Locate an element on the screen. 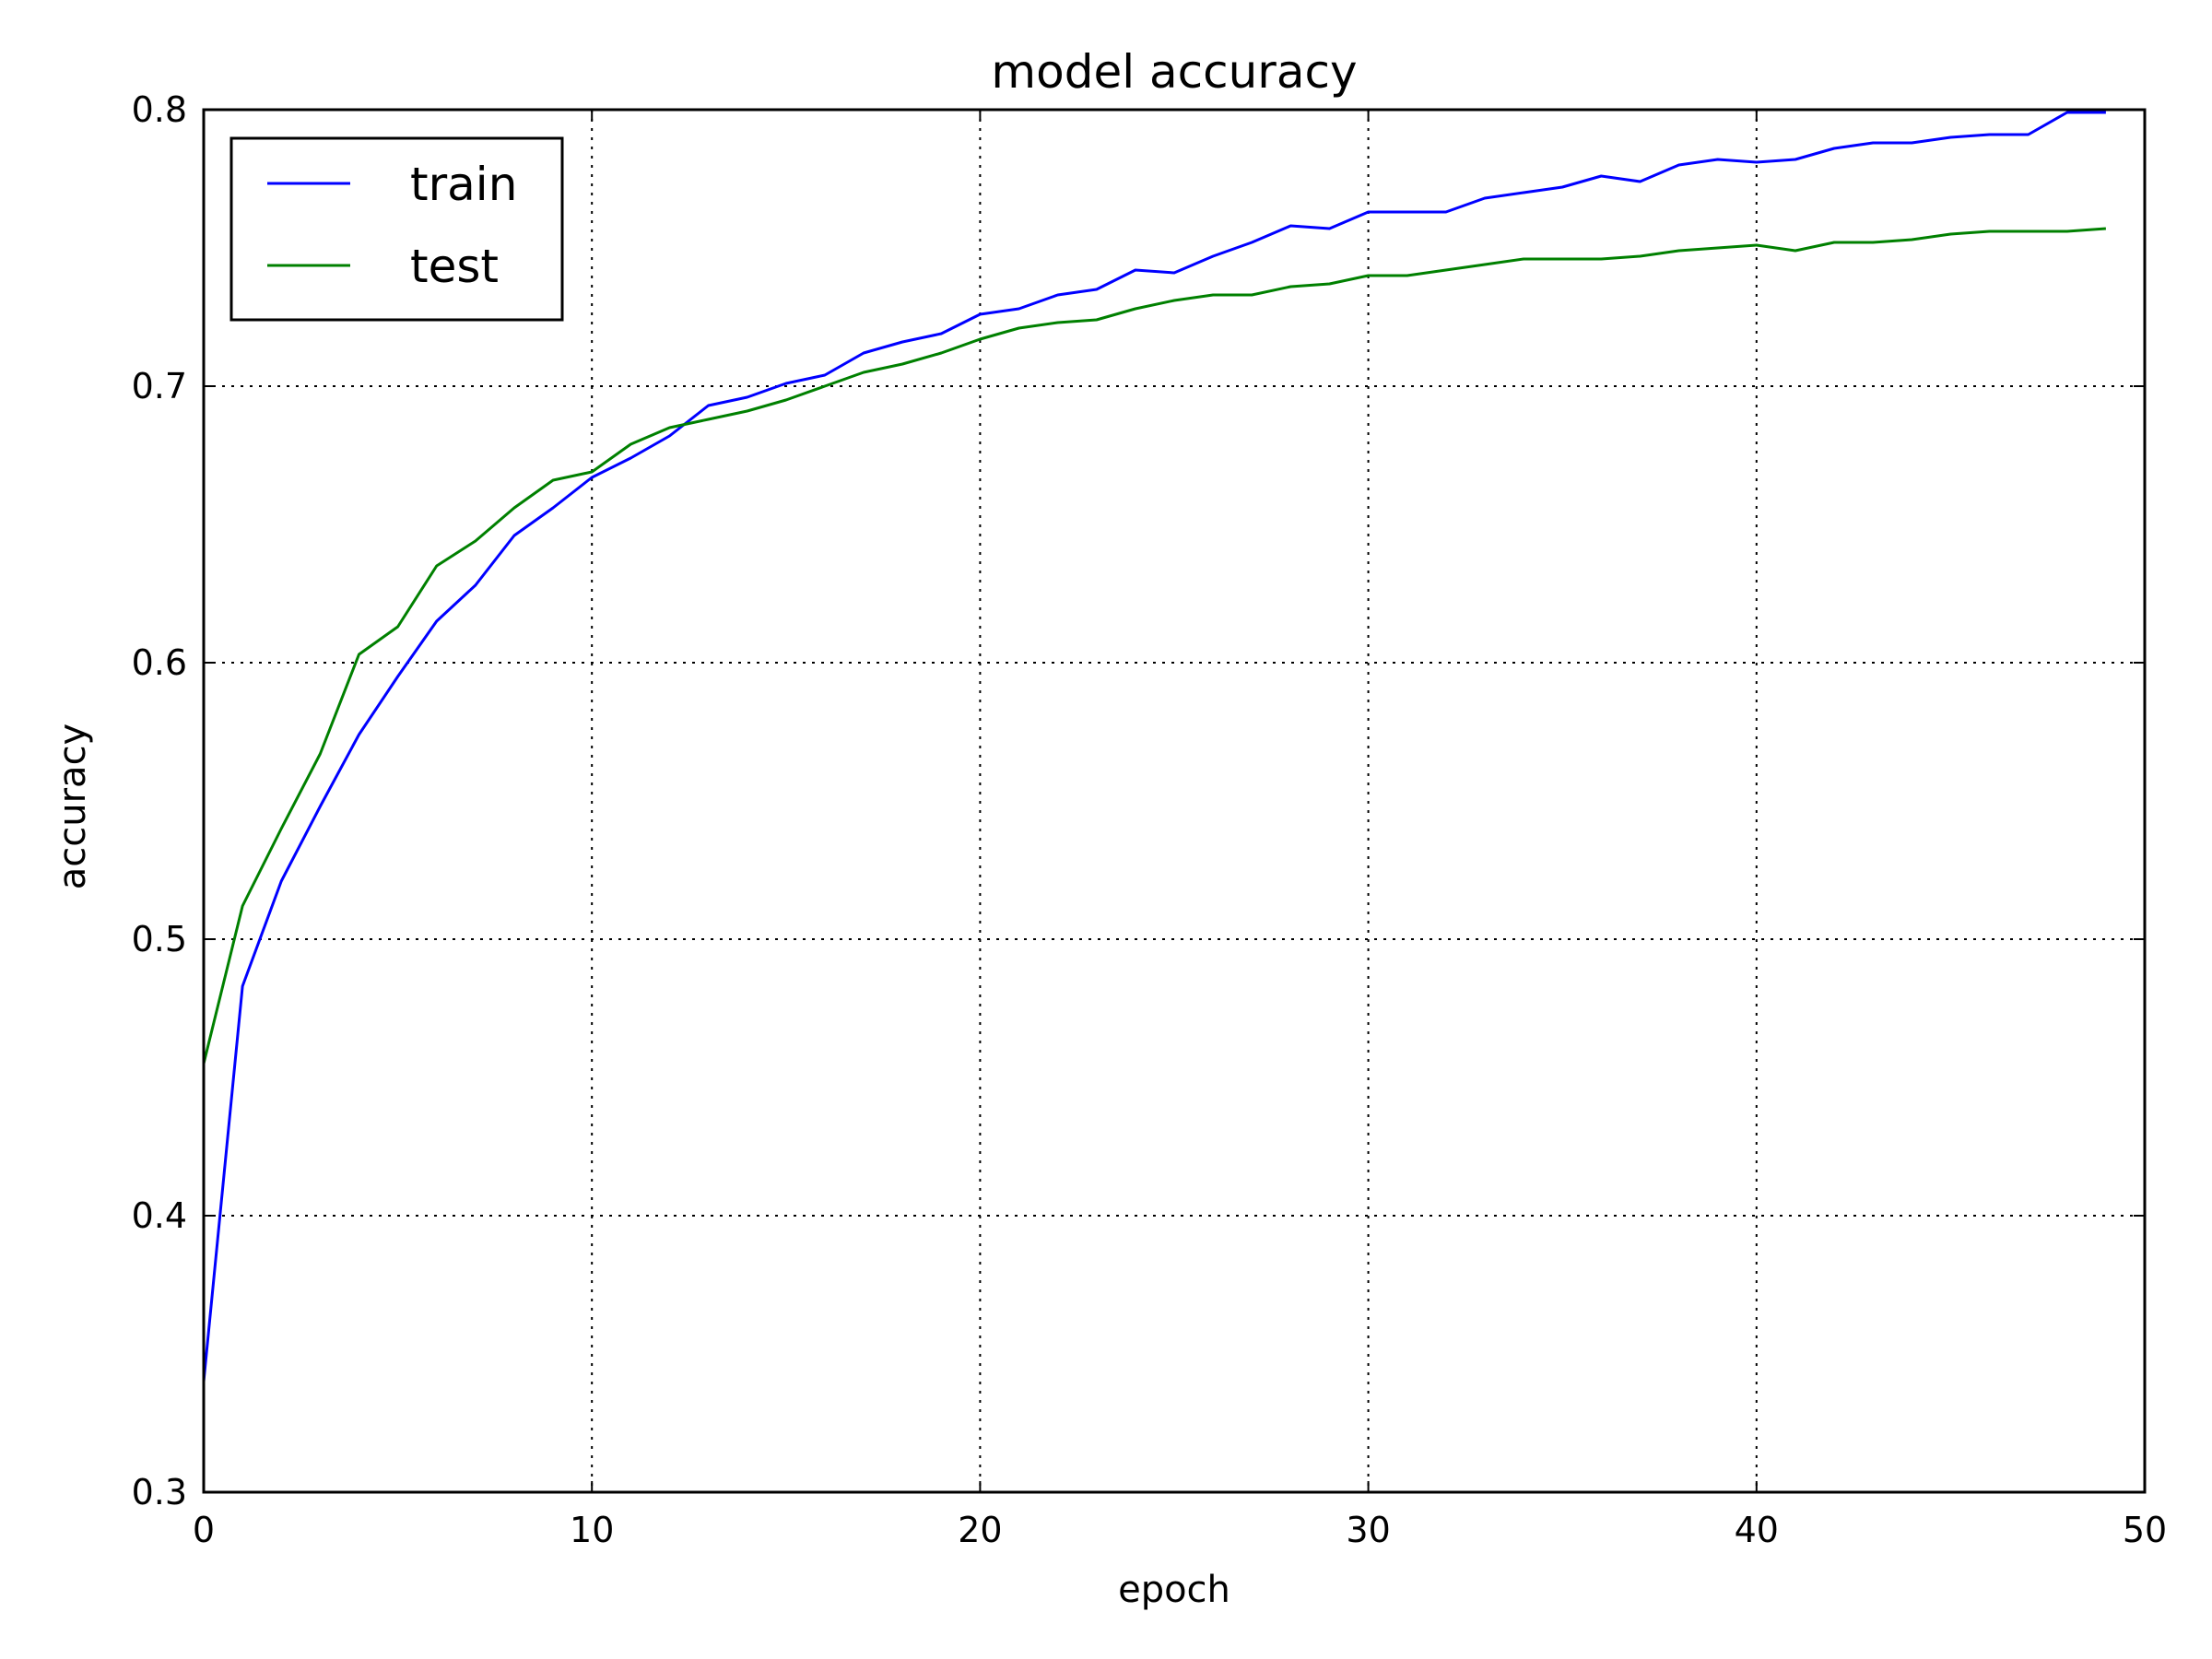  x-tick-label: 20 is located at coordinates (980, 1530).